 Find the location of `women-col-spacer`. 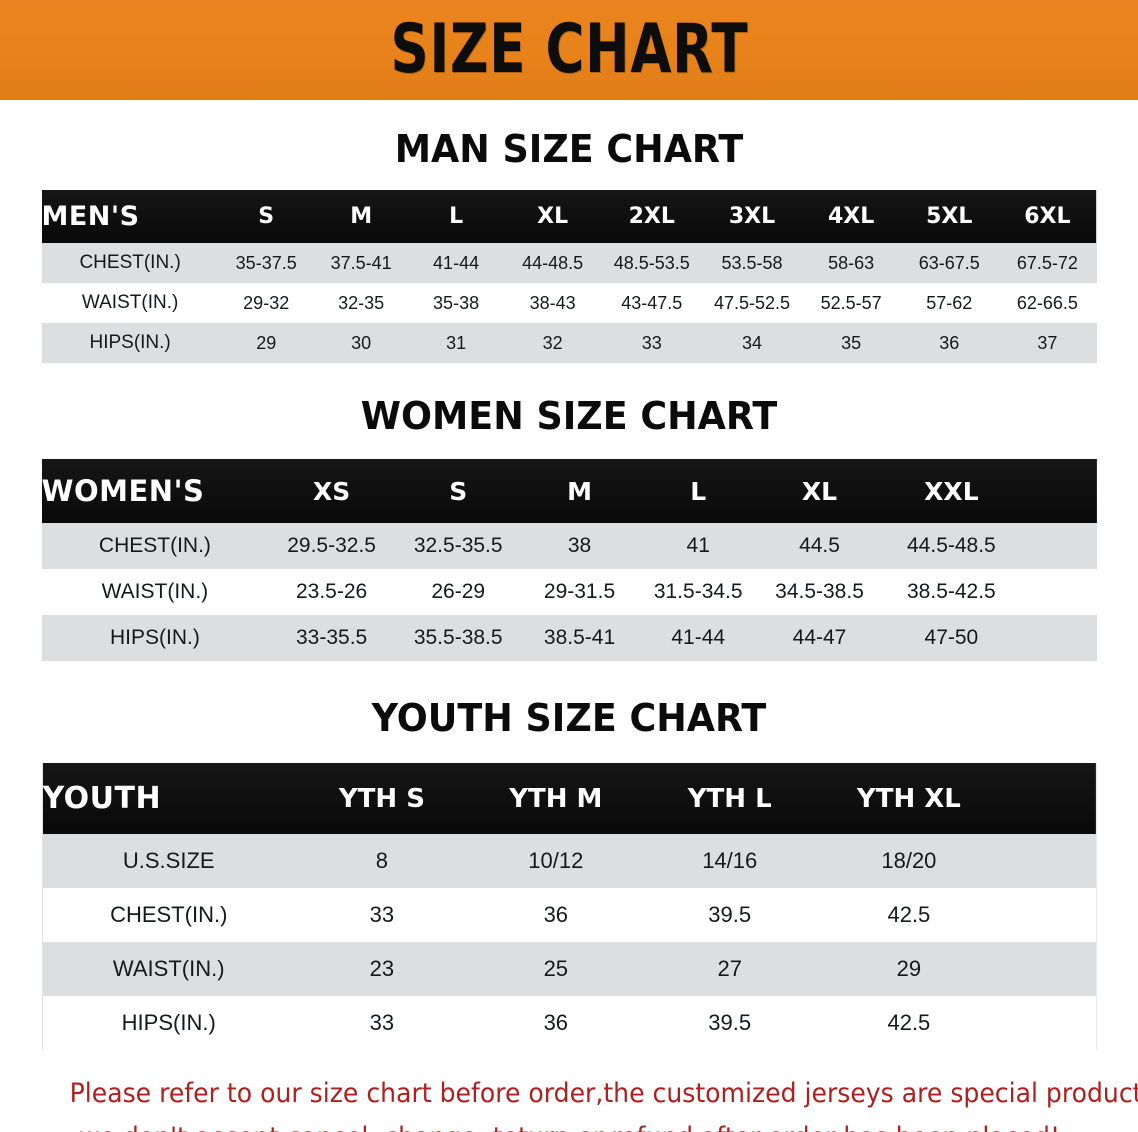

women-col-spacer is located at coordinates (1060, 491).